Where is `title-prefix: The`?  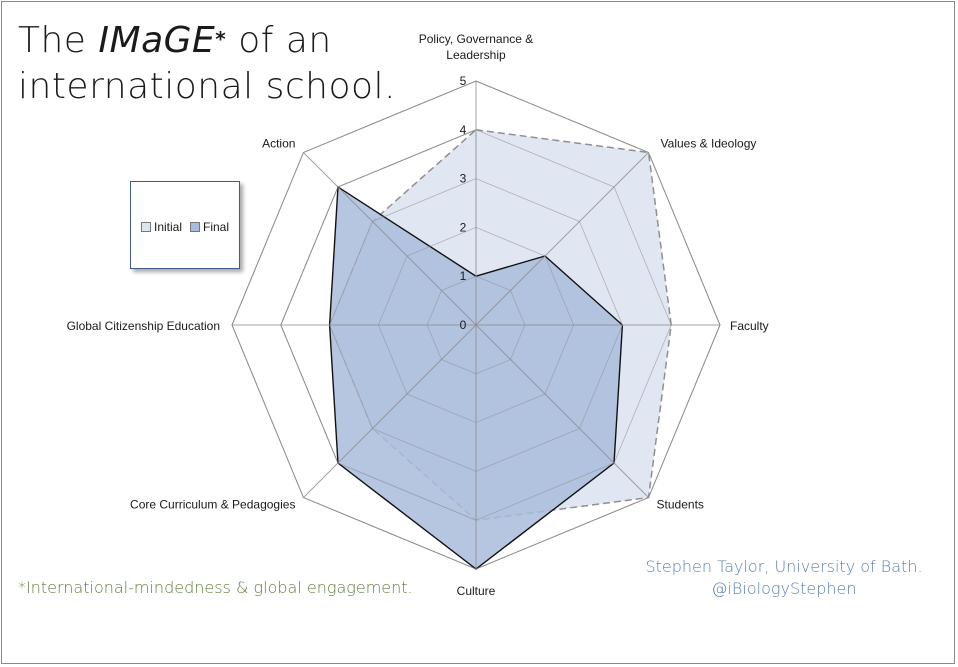 title-prefix: The is located at coordinates (58, 40).